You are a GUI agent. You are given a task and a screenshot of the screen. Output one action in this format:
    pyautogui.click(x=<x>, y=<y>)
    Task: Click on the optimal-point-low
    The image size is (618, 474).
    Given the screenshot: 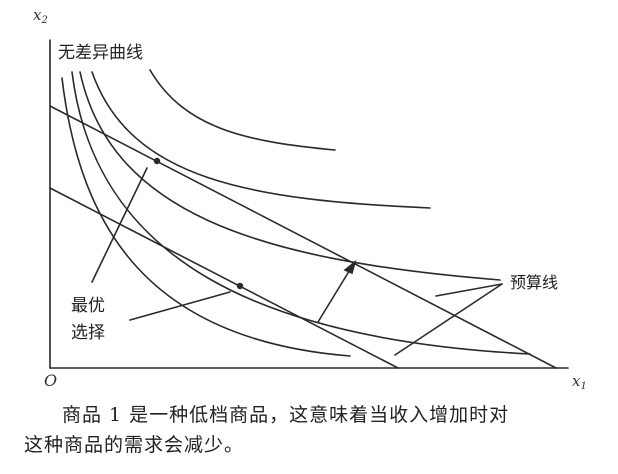 What is the action you would take?
    pyautogui.click(x=240, y=286)
    